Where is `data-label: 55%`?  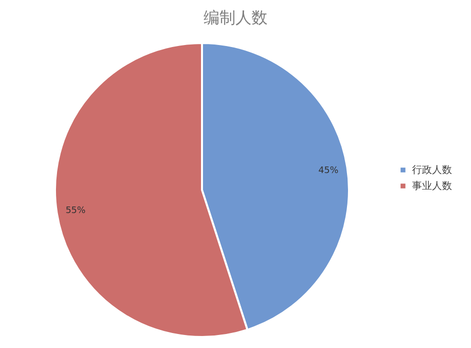
data-label: 55% is located at coordinates (76, 211).